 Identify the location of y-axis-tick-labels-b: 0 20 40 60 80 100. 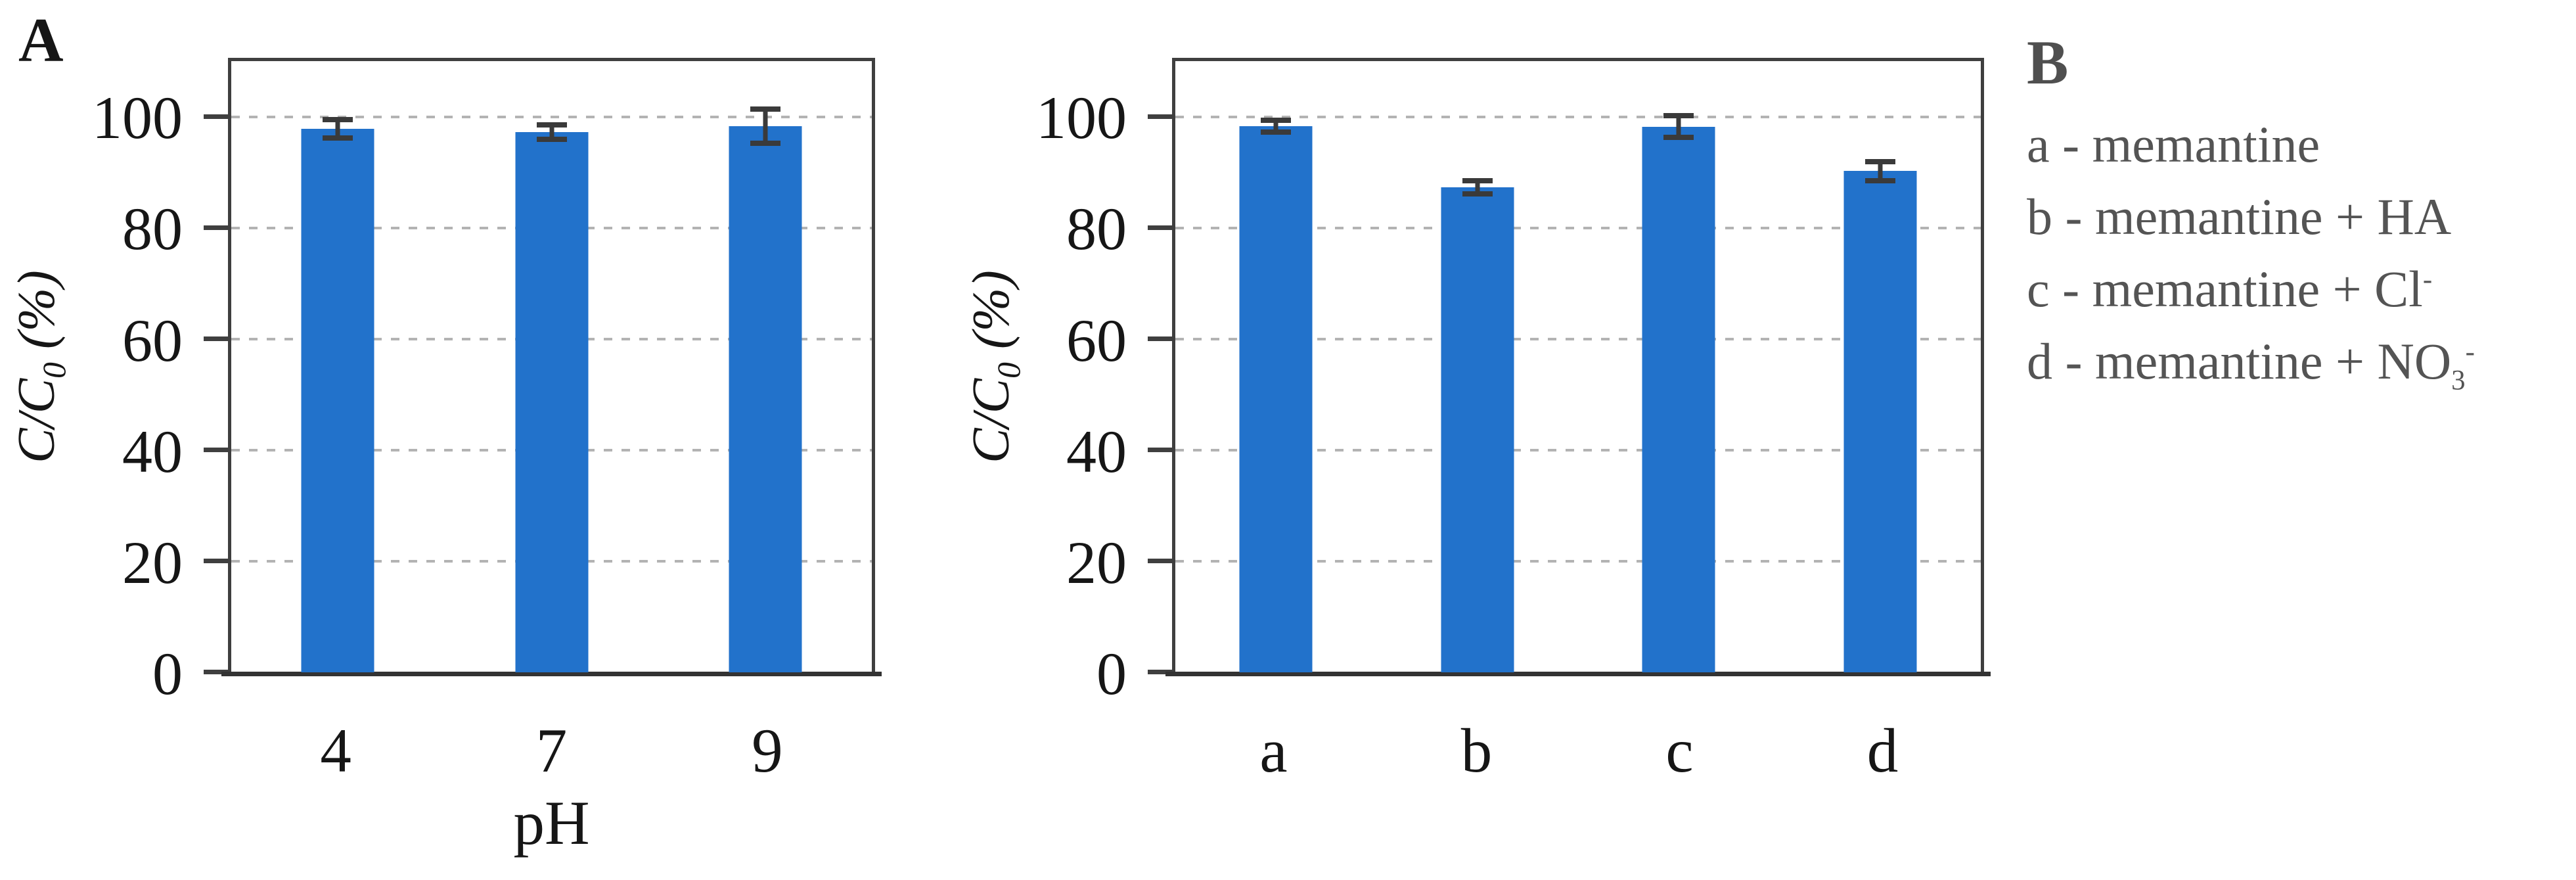
(1056, 382).